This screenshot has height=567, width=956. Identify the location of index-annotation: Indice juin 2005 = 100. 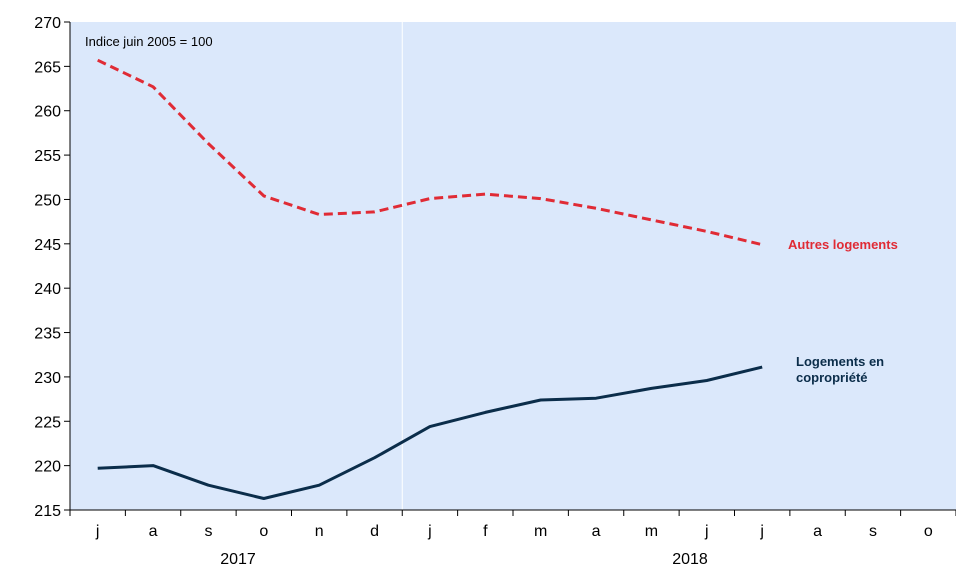
(149, 41).